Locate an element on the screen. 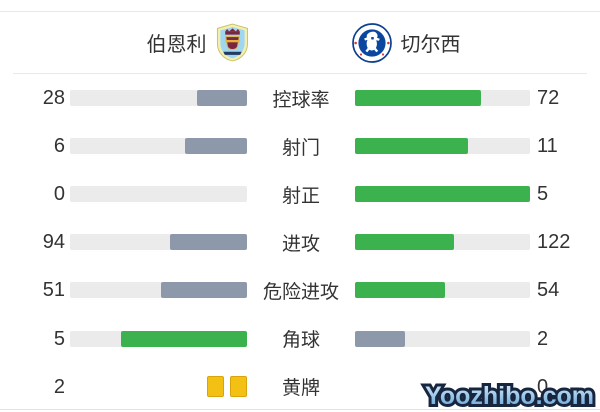  stat-label: 黄牌 is located at coordinates (300, 389).